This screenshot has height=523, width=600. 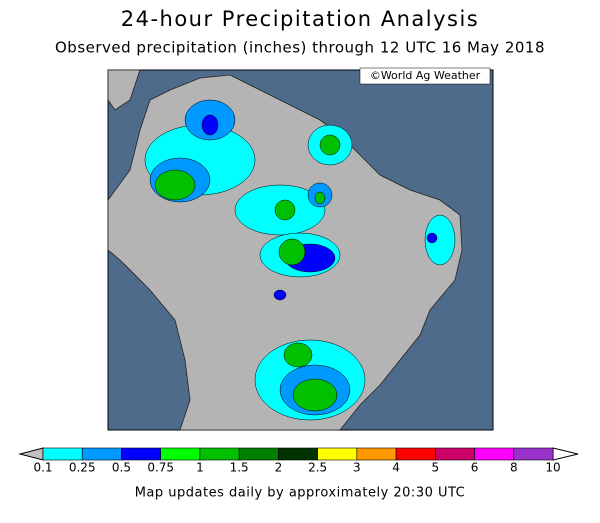 I want to click on land-central-america, so click(x=124, y=90).